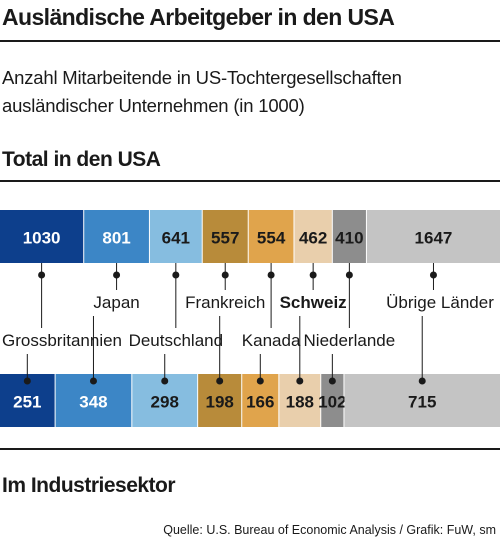  I want to click on category-label-0: Grossbritannien, so click(62, 340).